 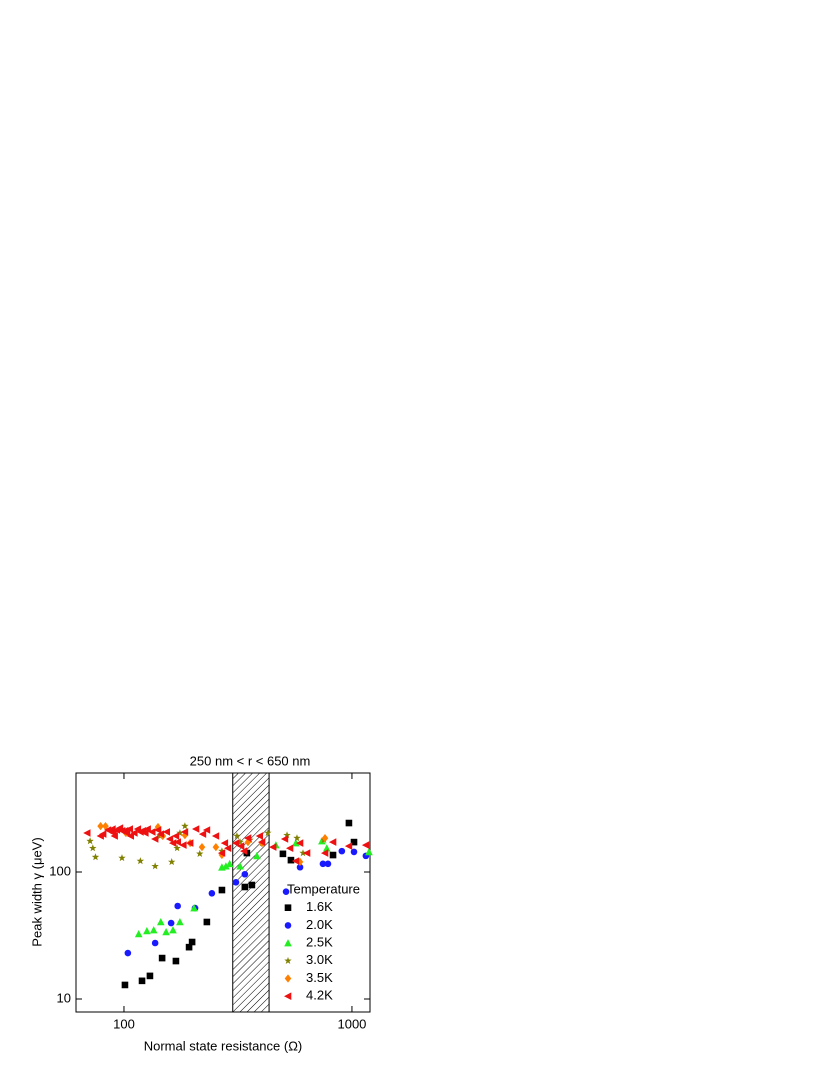 I want to click on y-tick-label: 100, so click(x=60, y=870).